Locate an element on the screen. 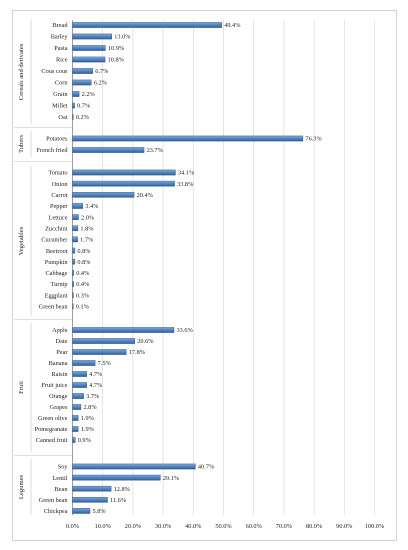  category-label: Pomegranate is located at coordinates (51, 429).